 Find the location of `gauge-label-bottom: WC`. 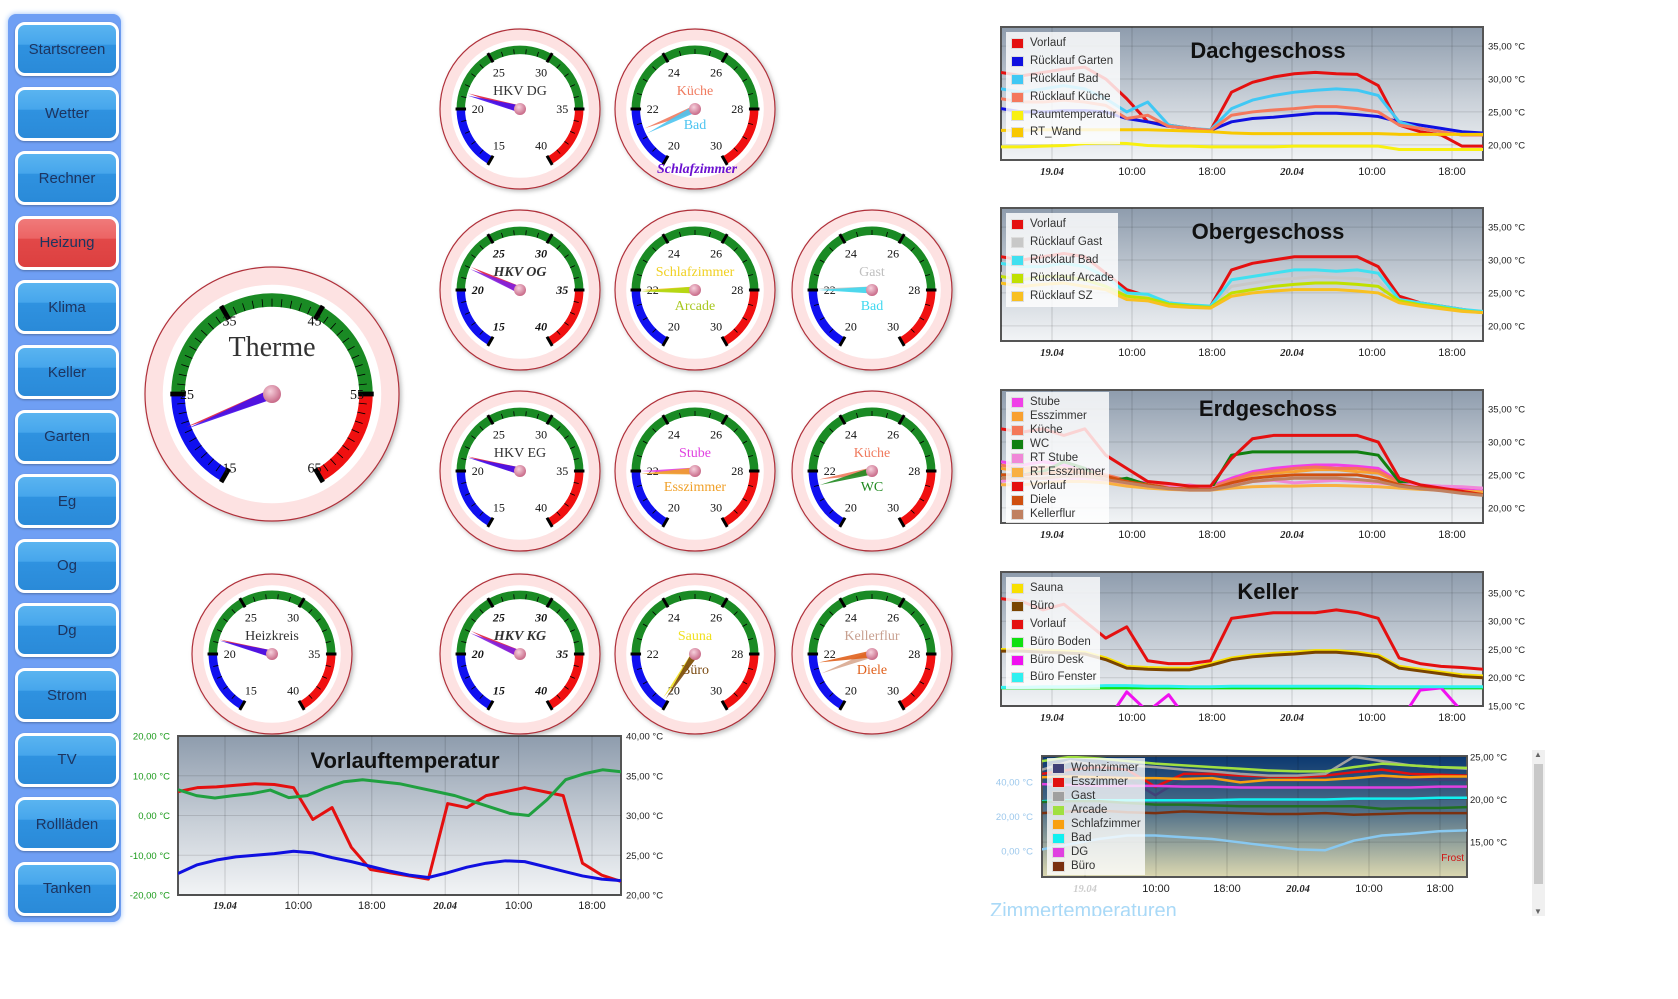

gauge-label-bottom: WC is located at coordinates (872, 487).